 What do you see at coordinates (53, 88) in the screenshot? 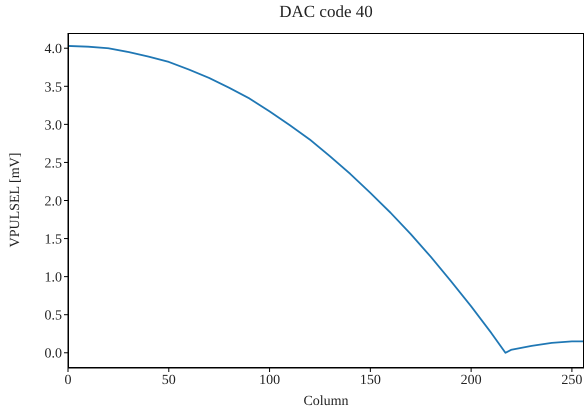
I see `y-tick-label: 3.5` at bounding box center [53, 88].